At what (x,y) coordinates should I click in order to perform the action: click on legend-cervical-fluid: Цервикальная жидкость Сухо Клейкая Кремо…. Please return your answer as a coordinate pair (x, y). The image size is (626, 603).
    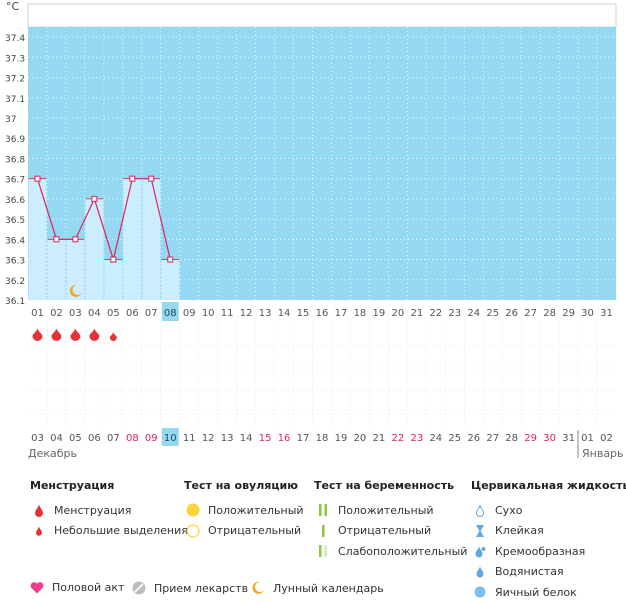
    Looking at the image, I should click on (548, 541).